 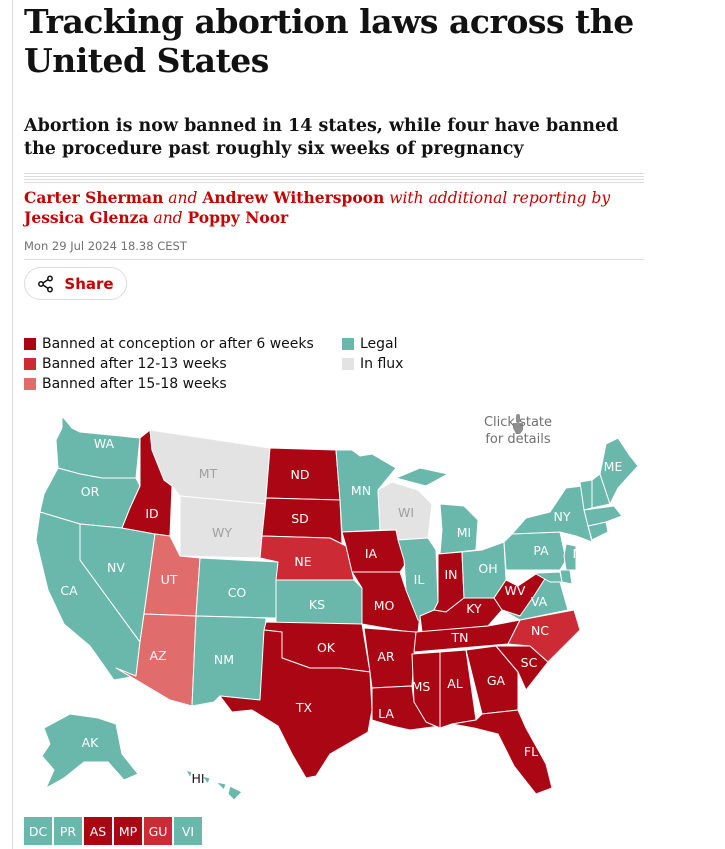 What do you see at coordinates (158, 831) in the screenshot?
I see `territory-GU: GU` at bounding box center [158, 831].